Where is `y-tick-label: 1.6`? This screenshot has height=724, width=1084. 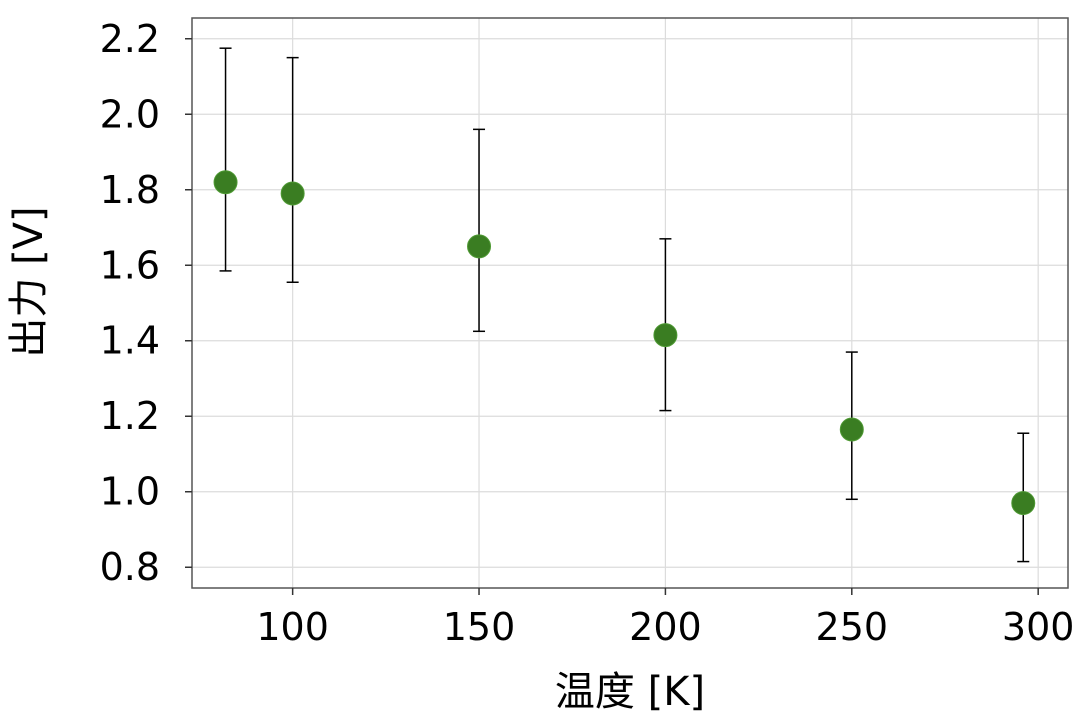
y-tick-label: 1.6 is located at coordinates (130, 265).